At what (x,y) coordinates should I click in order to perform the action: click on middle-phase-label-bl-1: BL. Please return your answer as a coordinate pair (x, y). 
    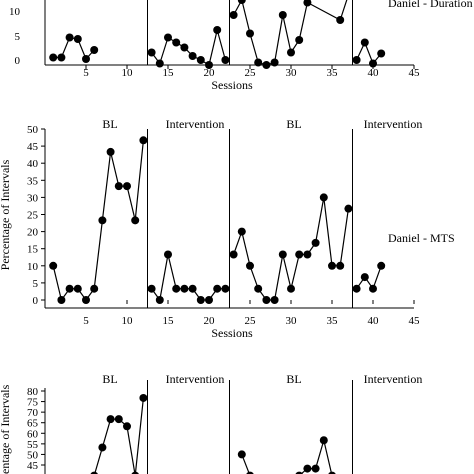
    Looking at the image, I should click on (109, 124).